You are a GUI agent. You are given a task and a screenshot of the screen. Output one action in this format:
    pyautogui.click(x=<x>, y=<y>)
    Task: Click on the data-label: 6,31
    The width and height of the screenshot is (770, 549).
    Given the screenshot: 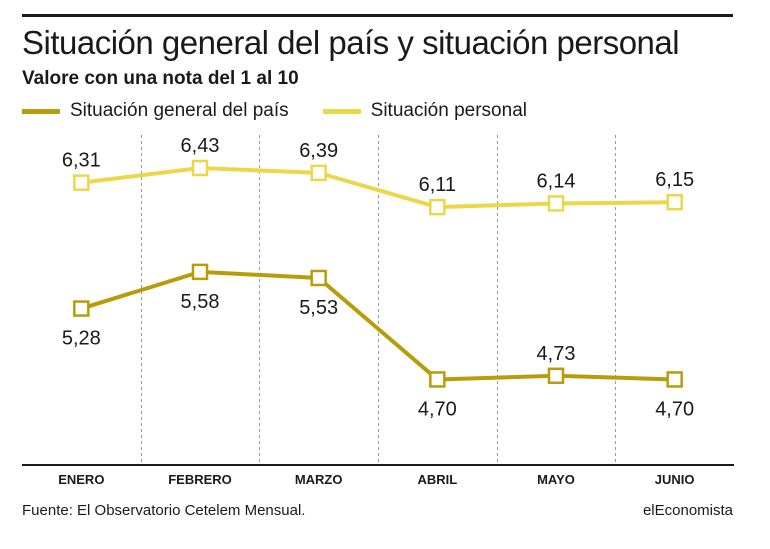 What is the action you would take?
    pyautogui.click(x=81, y=161)
    